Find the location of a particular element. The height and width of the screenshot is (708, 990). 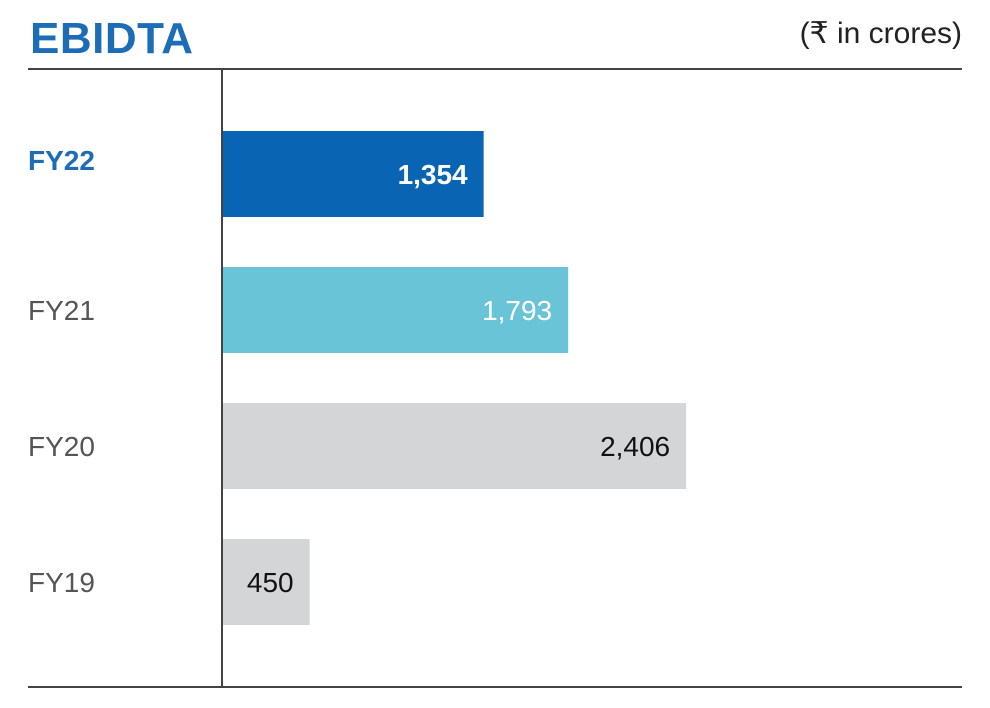

value-label-fy21: 1,793 is located at coordinates (517, 310).